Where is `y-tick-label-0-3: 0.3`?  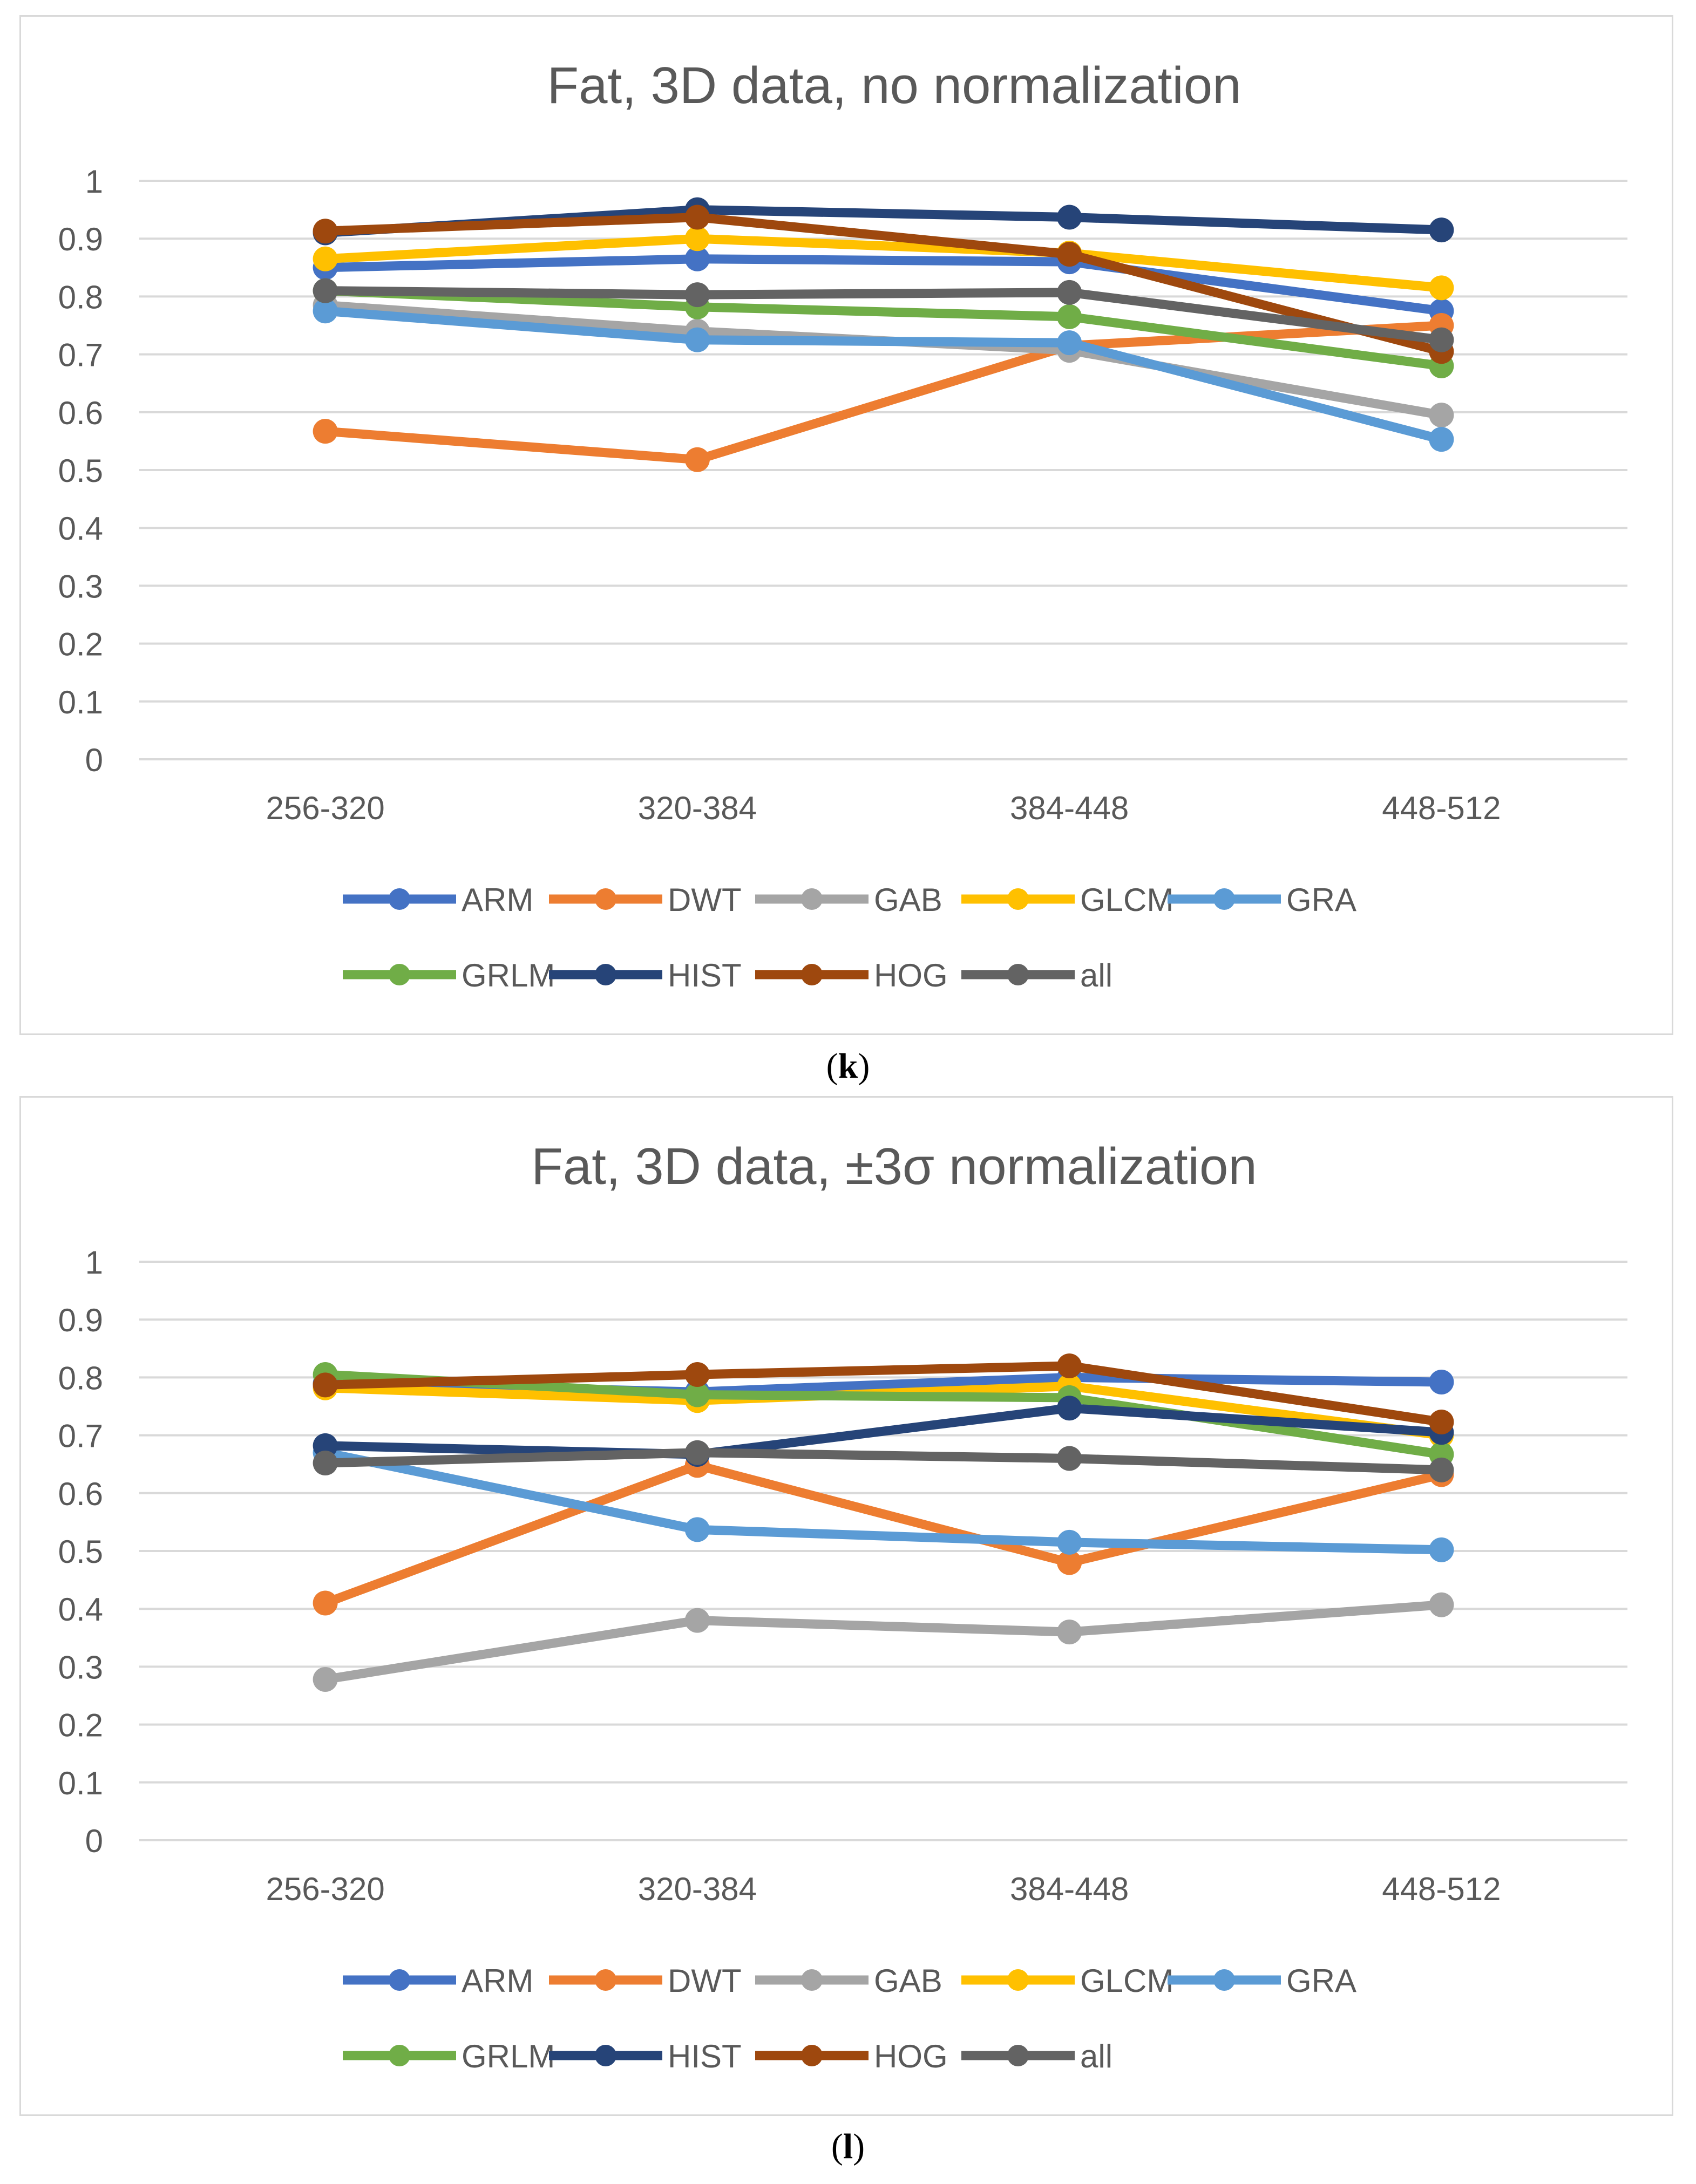
y-tick-label-0-3: 0.3 is located at coordinates (81, 586).